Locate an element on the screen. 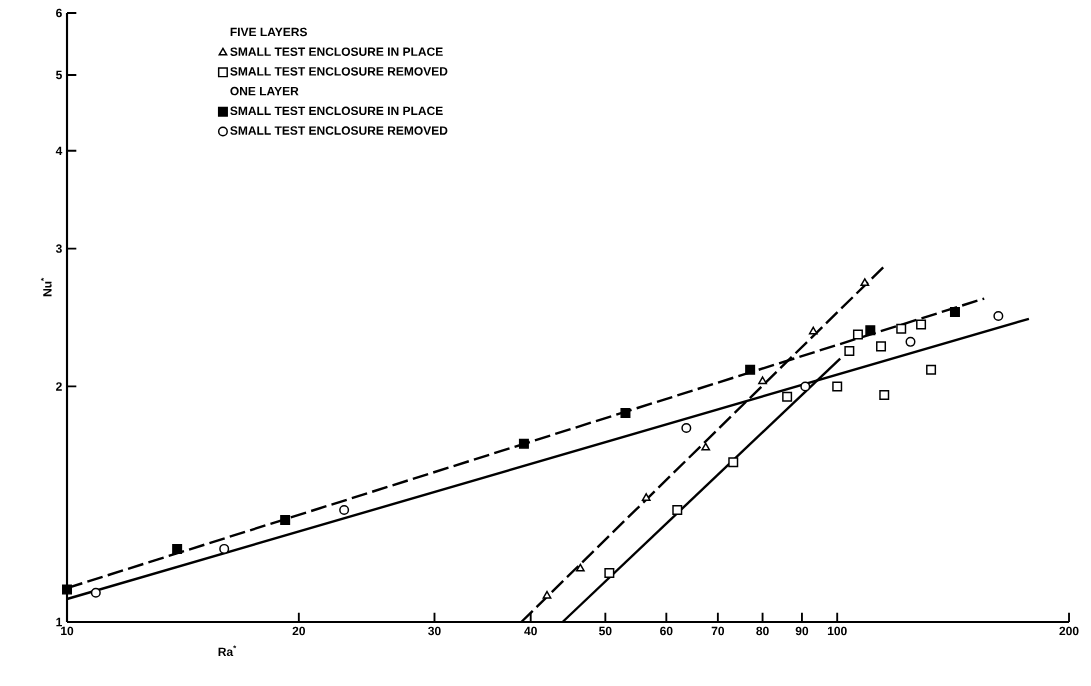 The height and width of the screenshot is (686, 1091). x-tick-label: 10 is located at coordinates (67, 631).